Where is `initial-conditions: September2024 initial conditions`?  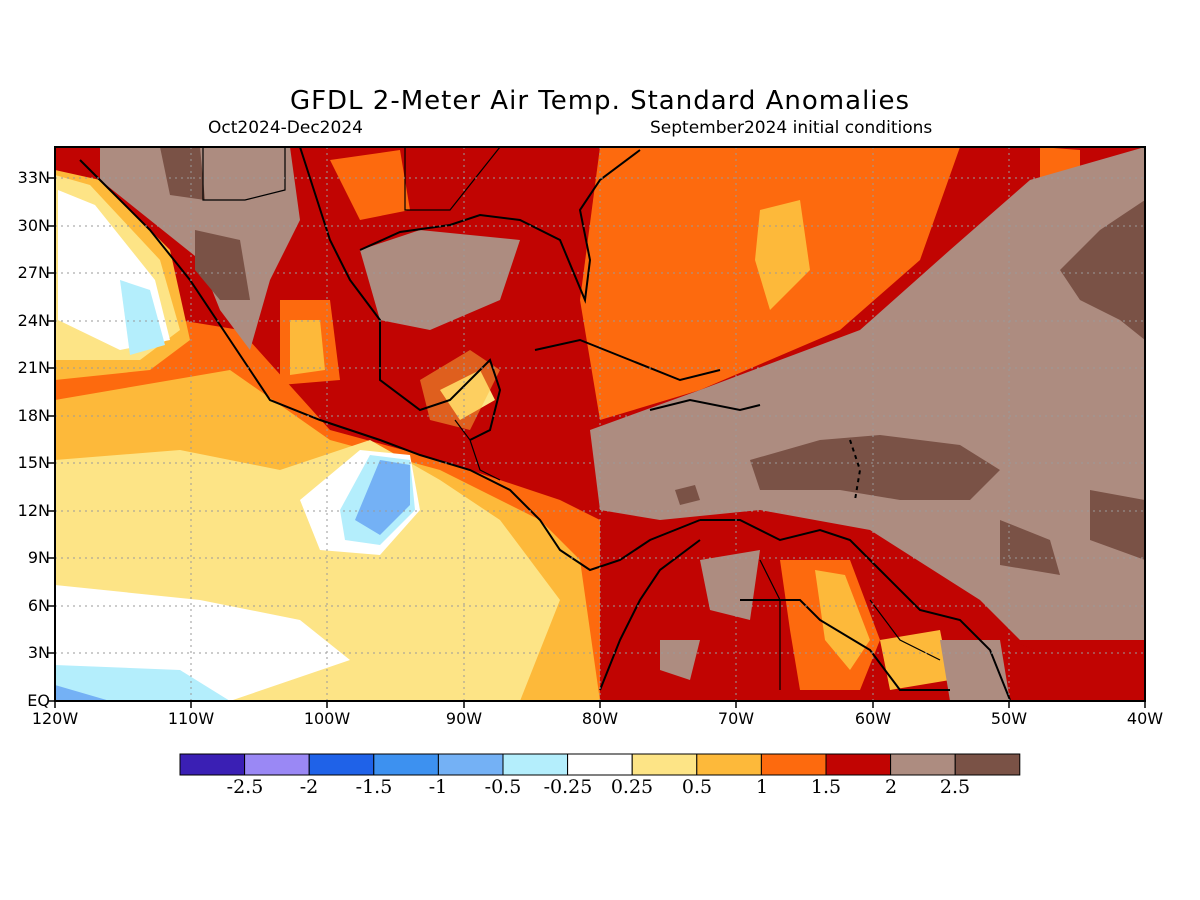 initial-conditions: September2024 initial conditions is located at coordinates (791, 128).